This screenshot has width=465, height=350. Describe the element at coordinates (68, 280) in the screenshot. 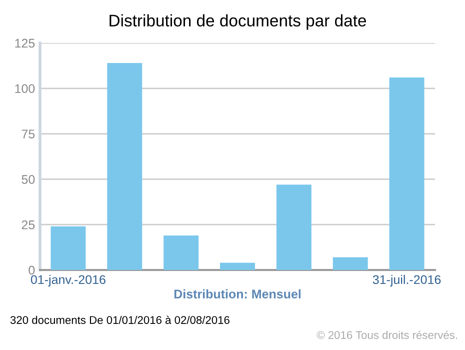

I see `x-tick-label: 01-janv.-2016` at that location.